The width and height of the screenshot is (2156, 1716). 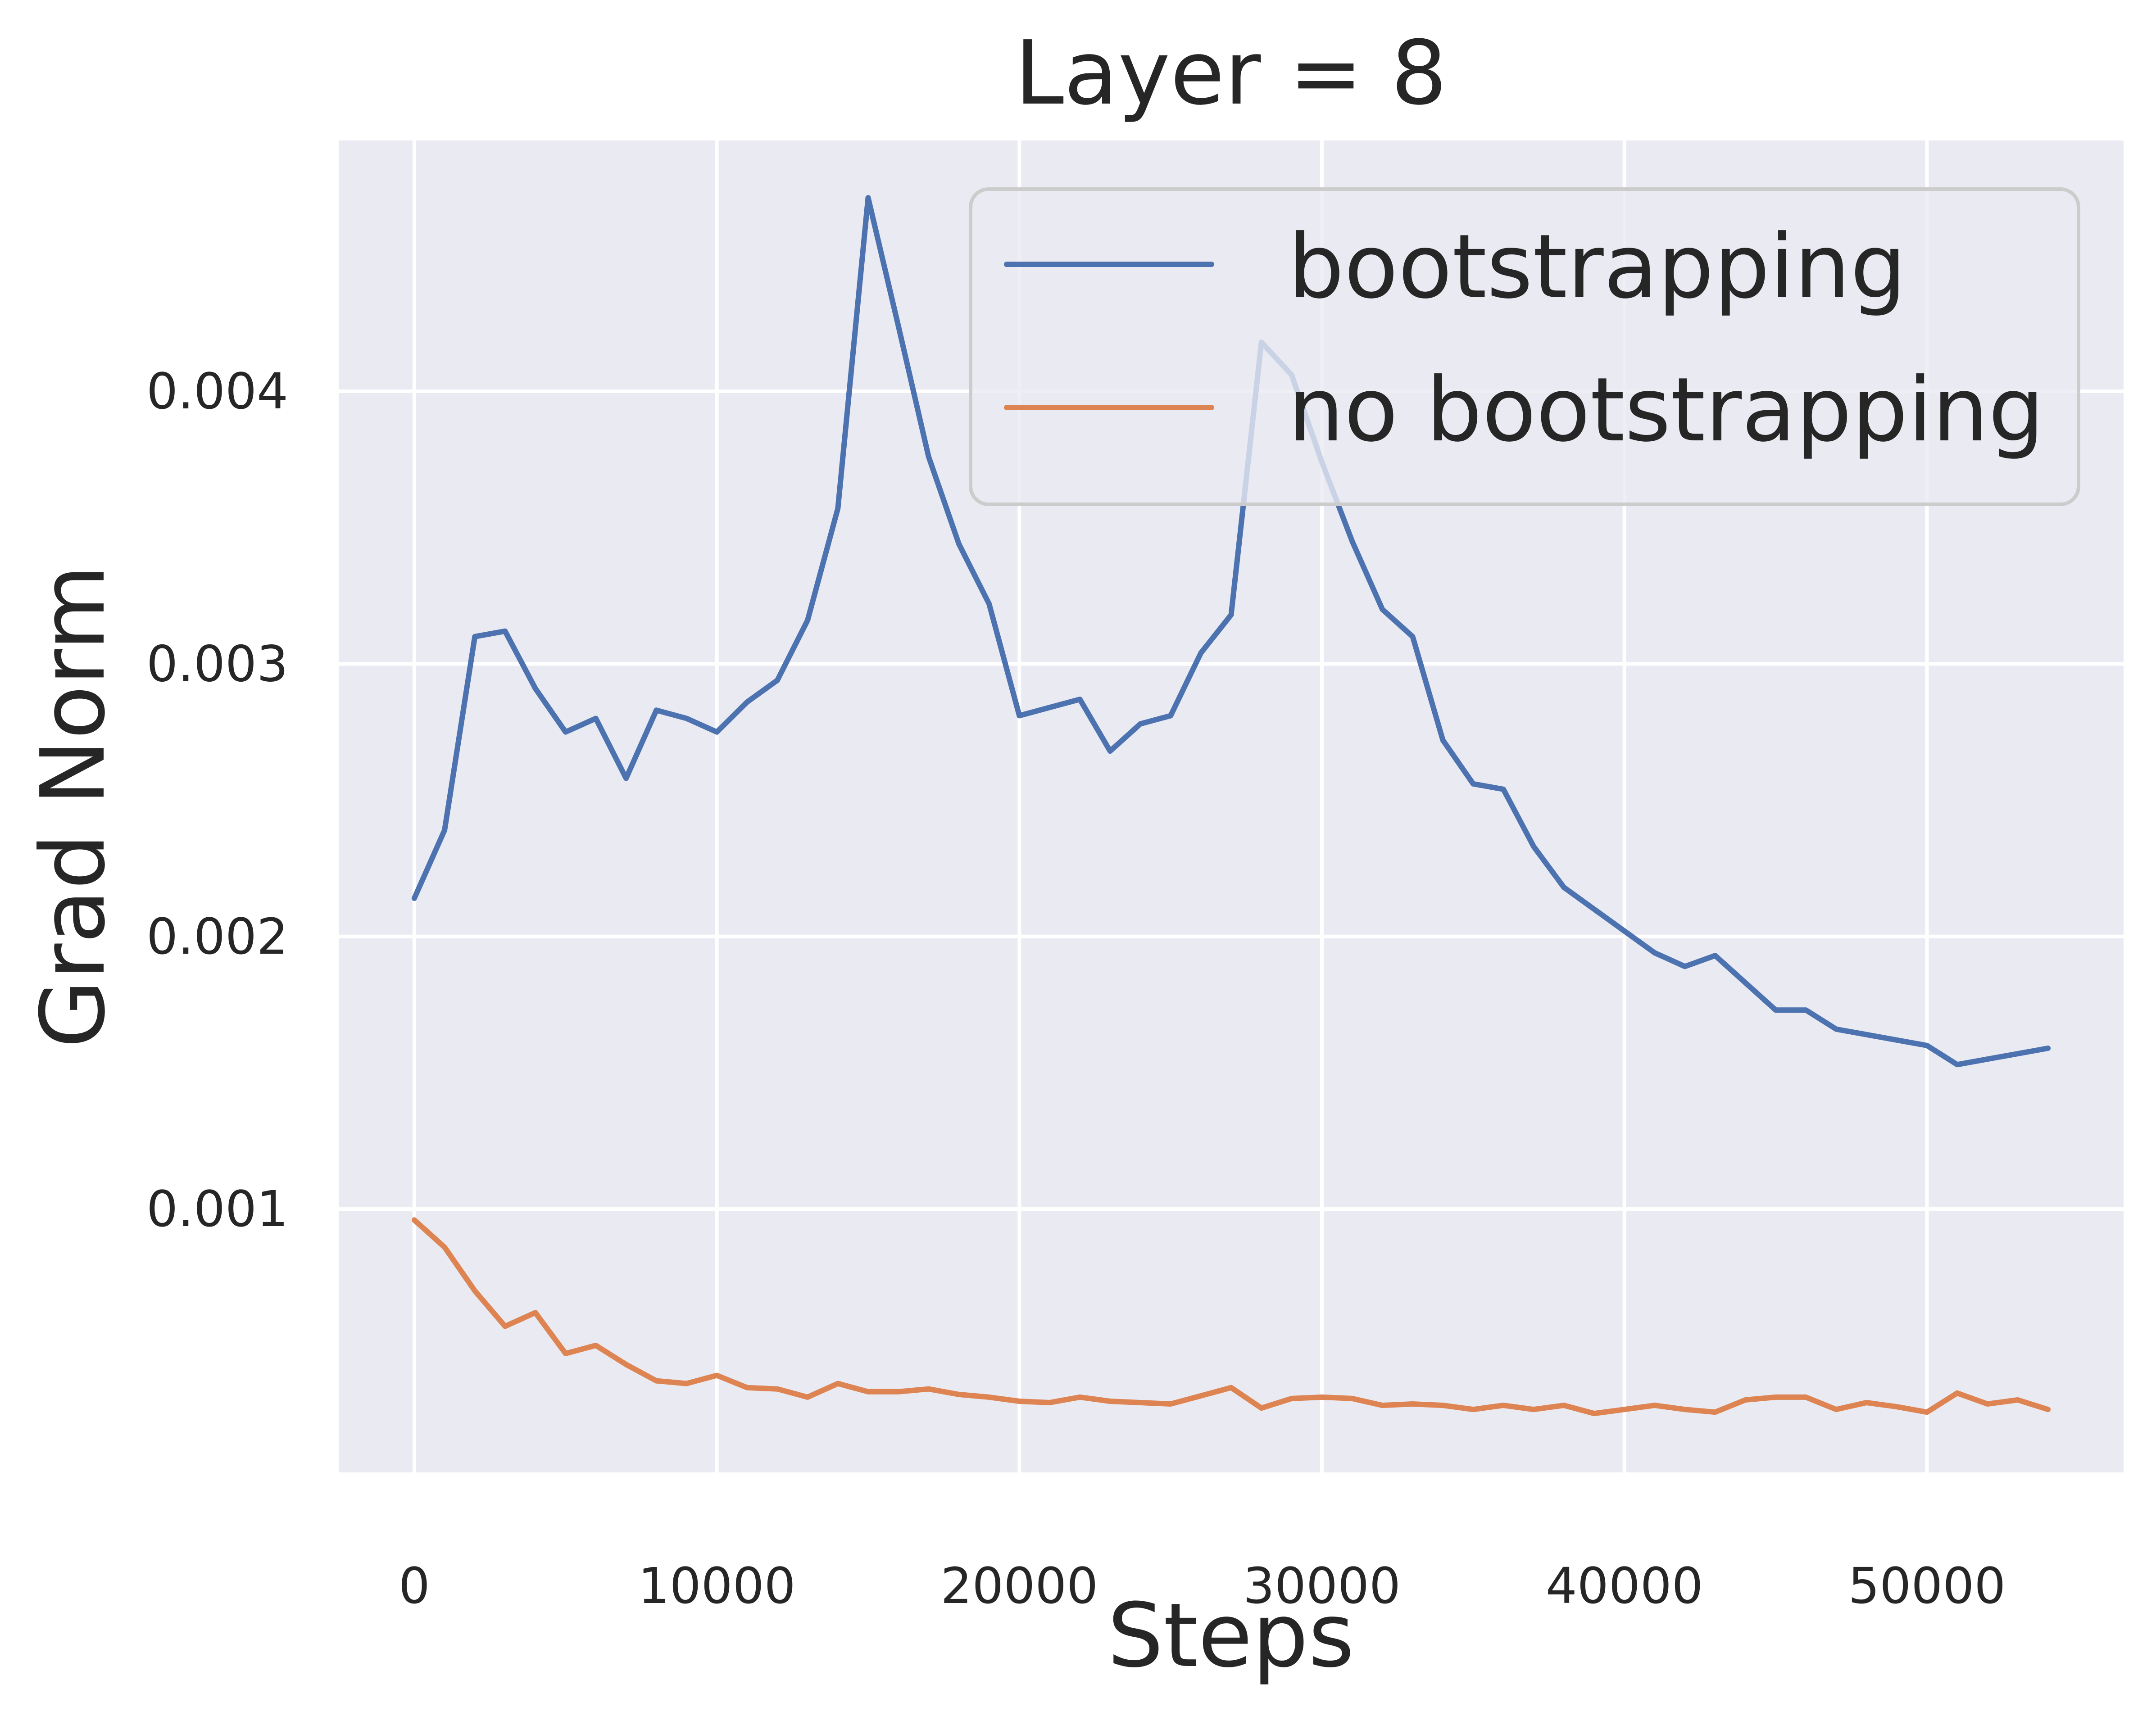 I want to click on x-axis-label: Steps, so click(x=1231, y=1636).